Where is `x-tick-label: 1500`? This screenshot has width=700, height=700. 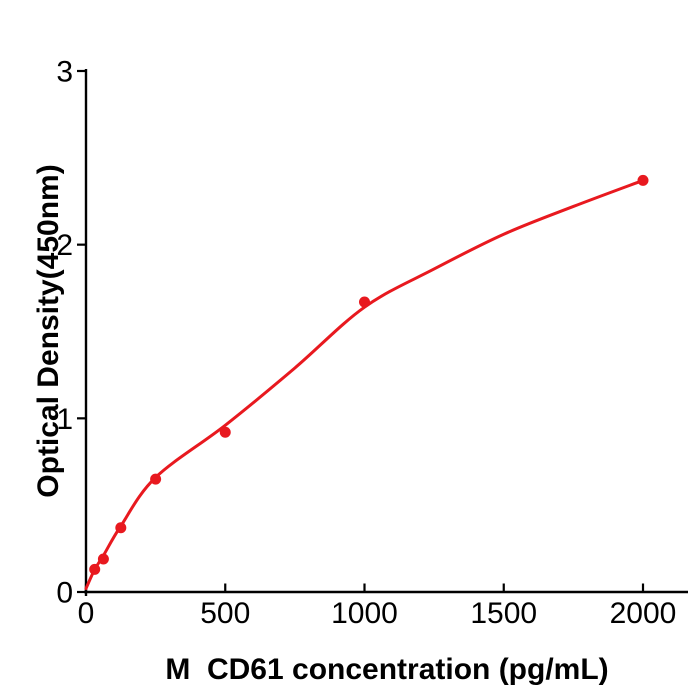
x-tick-label: 1500 is located at coordinates (503, 613).